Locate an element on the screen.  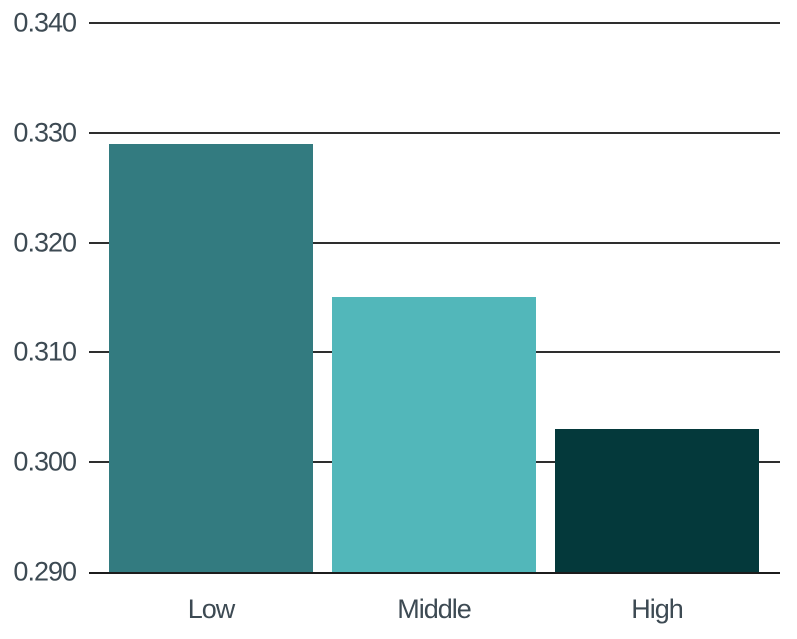
bar-middle is located at coordinates (434, 434).